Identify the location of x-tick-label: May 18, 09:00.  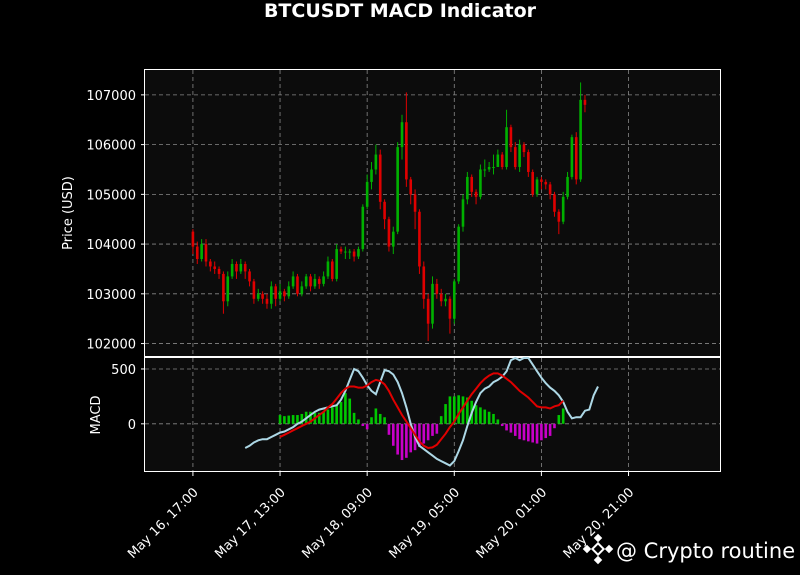
(337, 523).